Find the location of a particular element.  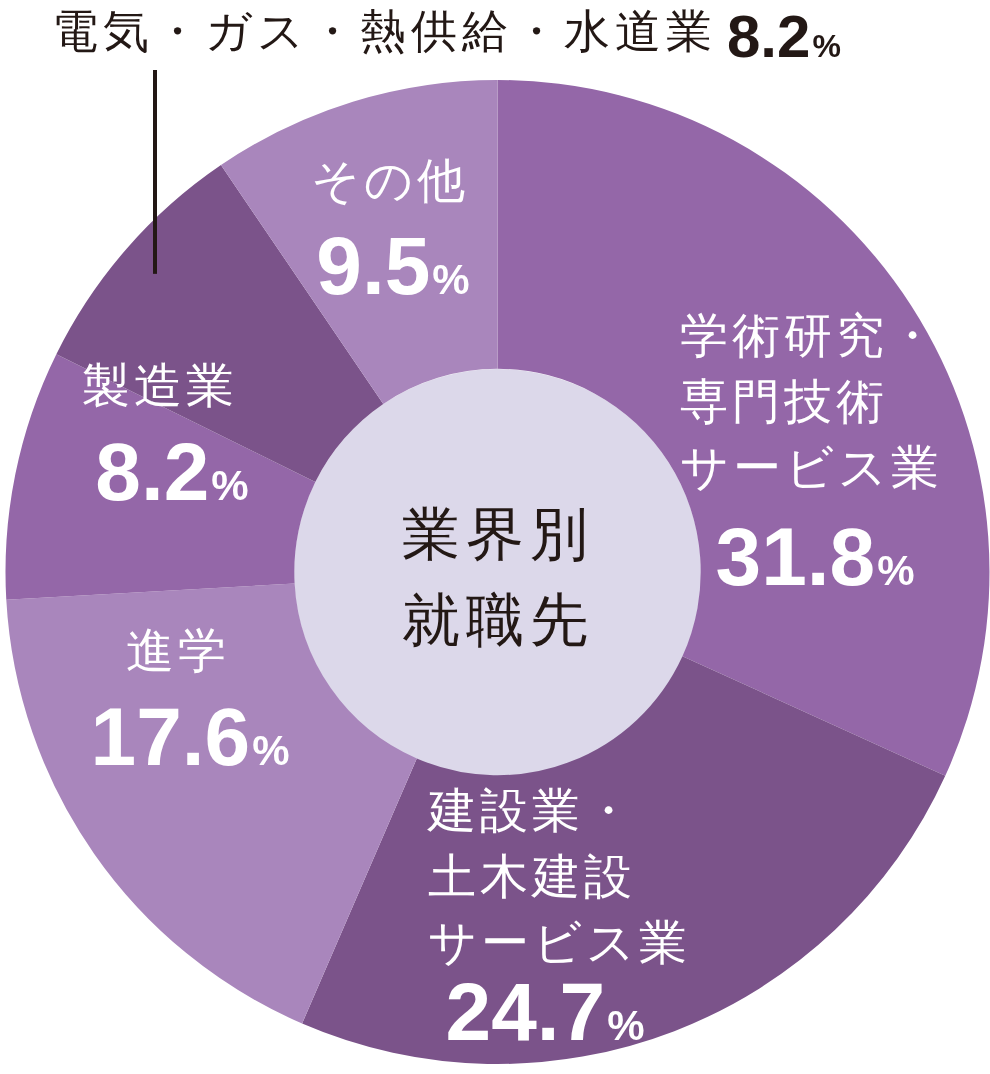

slice-label: 電気・ガス・熱供給・水道業 is located at coordinates (384, 30).